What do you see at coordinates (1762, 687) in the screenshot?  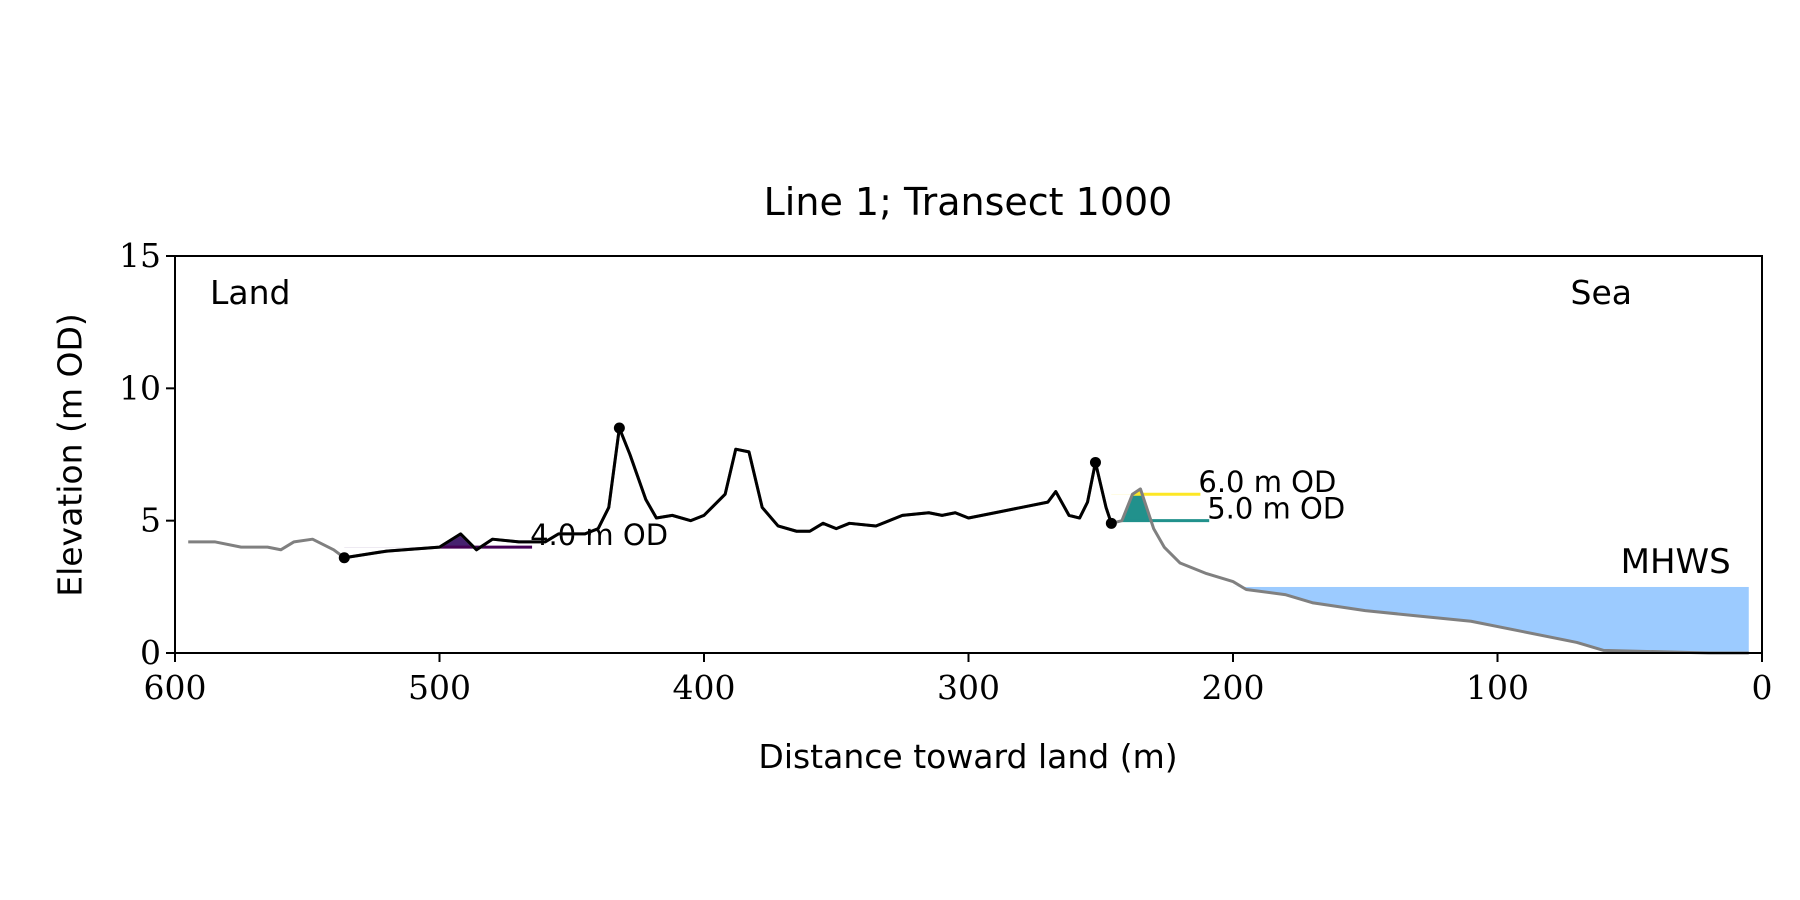 I see `x-tick-label: 0` at bounding box center [1762, 687].